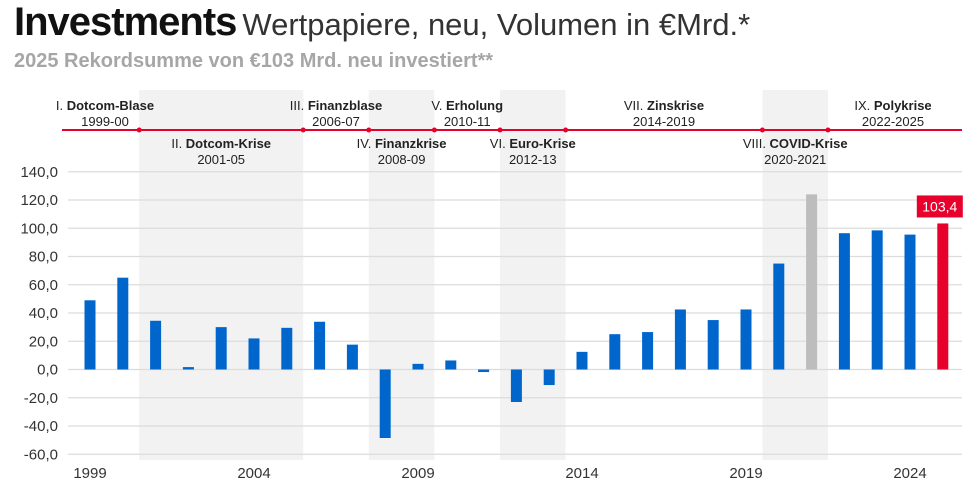  I want to click on y-tick-label: 80,0, so click(43, 257).